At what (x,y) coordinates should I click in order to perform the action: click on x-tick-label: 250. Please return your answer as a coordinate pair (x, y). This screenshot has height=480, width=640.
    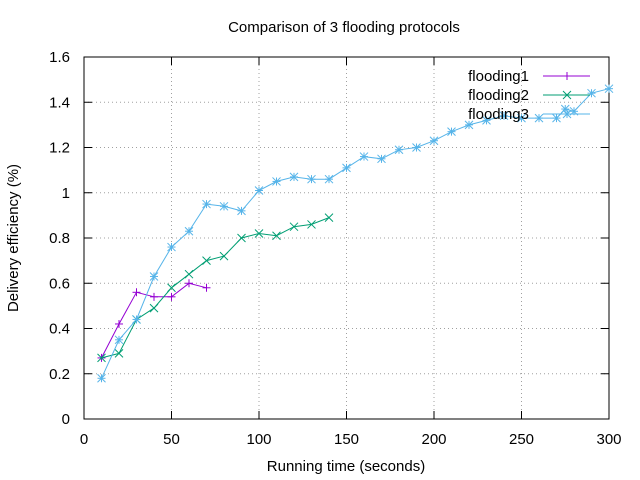
    Looking at the image, I should click on (521, 439).